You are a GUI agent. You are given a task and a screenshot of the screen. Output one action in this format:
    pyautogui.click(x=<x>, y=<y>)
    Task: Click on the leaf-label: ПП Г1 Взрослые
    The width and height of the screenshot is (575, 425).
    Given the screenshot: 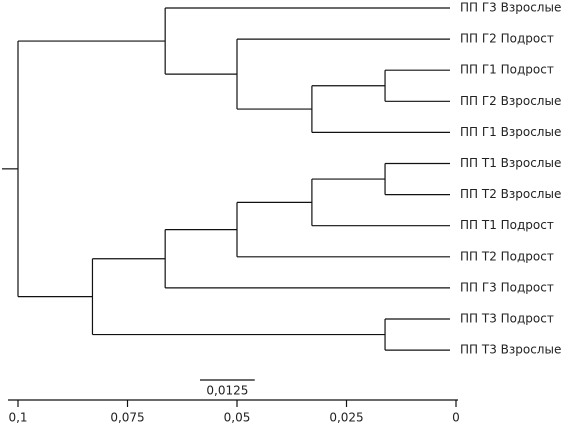 What is the action you would take?
    pyautogui.click(x=510, y=132)
    